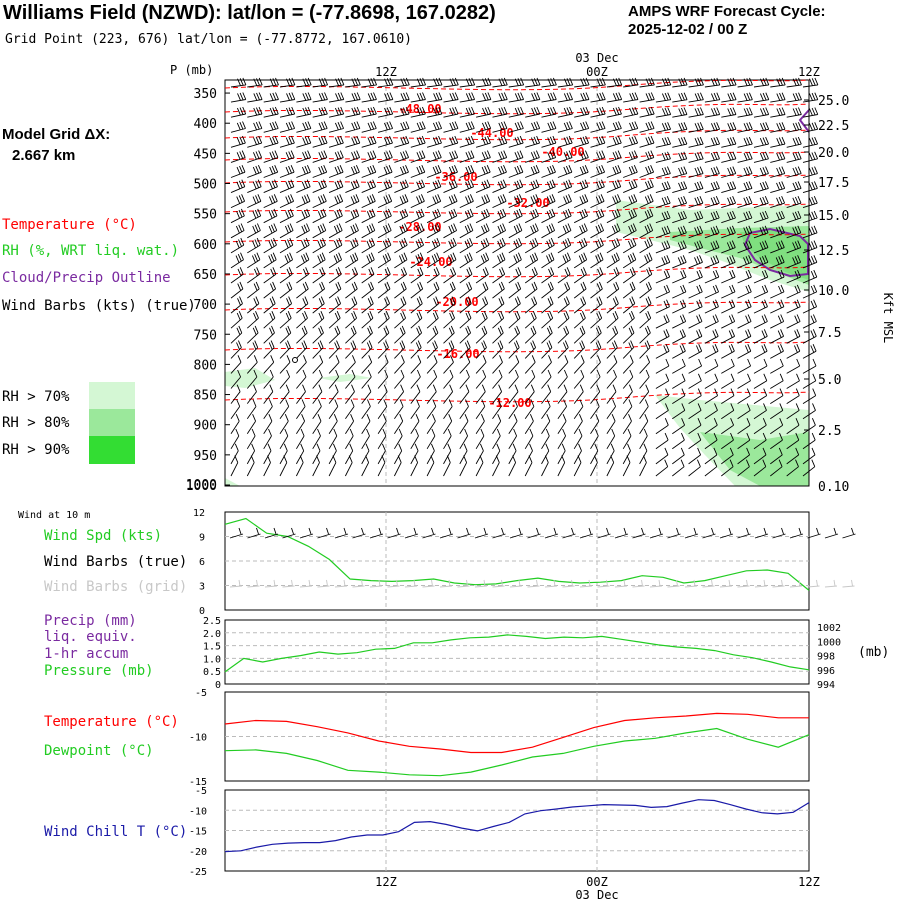  I want to click on barb-r15-c6, so click(335, 305).